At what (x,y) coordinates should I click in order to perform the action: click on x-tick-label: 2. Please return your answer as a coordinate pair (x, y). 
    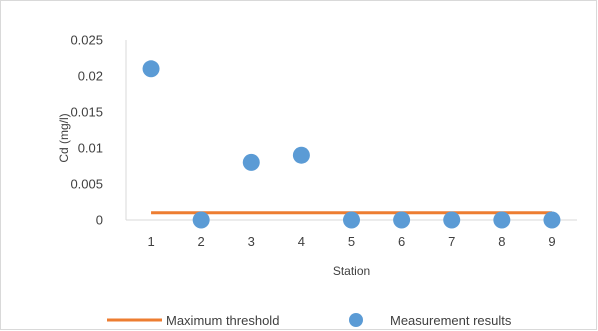
    Looking at the image, I should click on (201, 241).